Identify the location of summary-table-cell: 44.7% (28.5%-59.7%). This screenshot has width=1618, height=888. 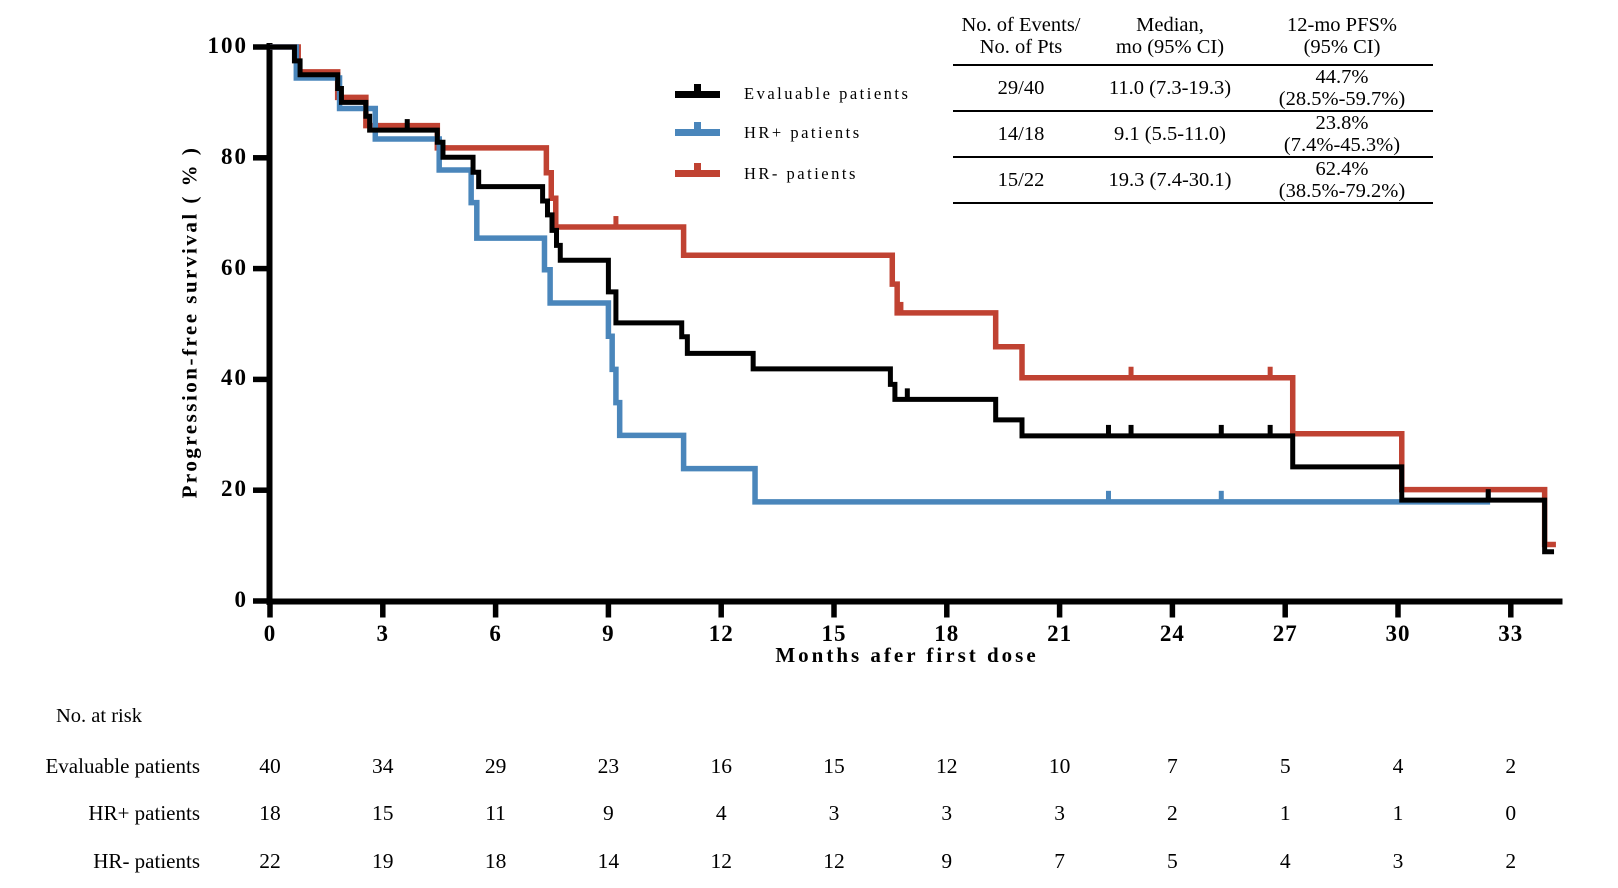
(1342, 88).